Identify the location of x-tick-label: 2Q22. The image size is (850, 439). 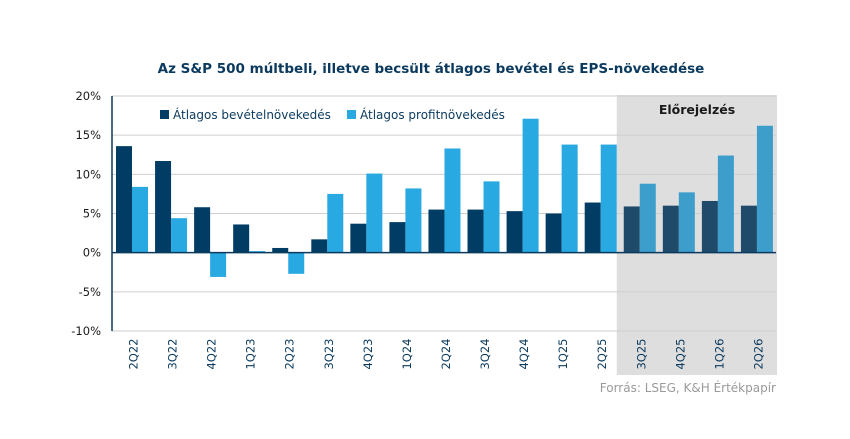
(134, 353).